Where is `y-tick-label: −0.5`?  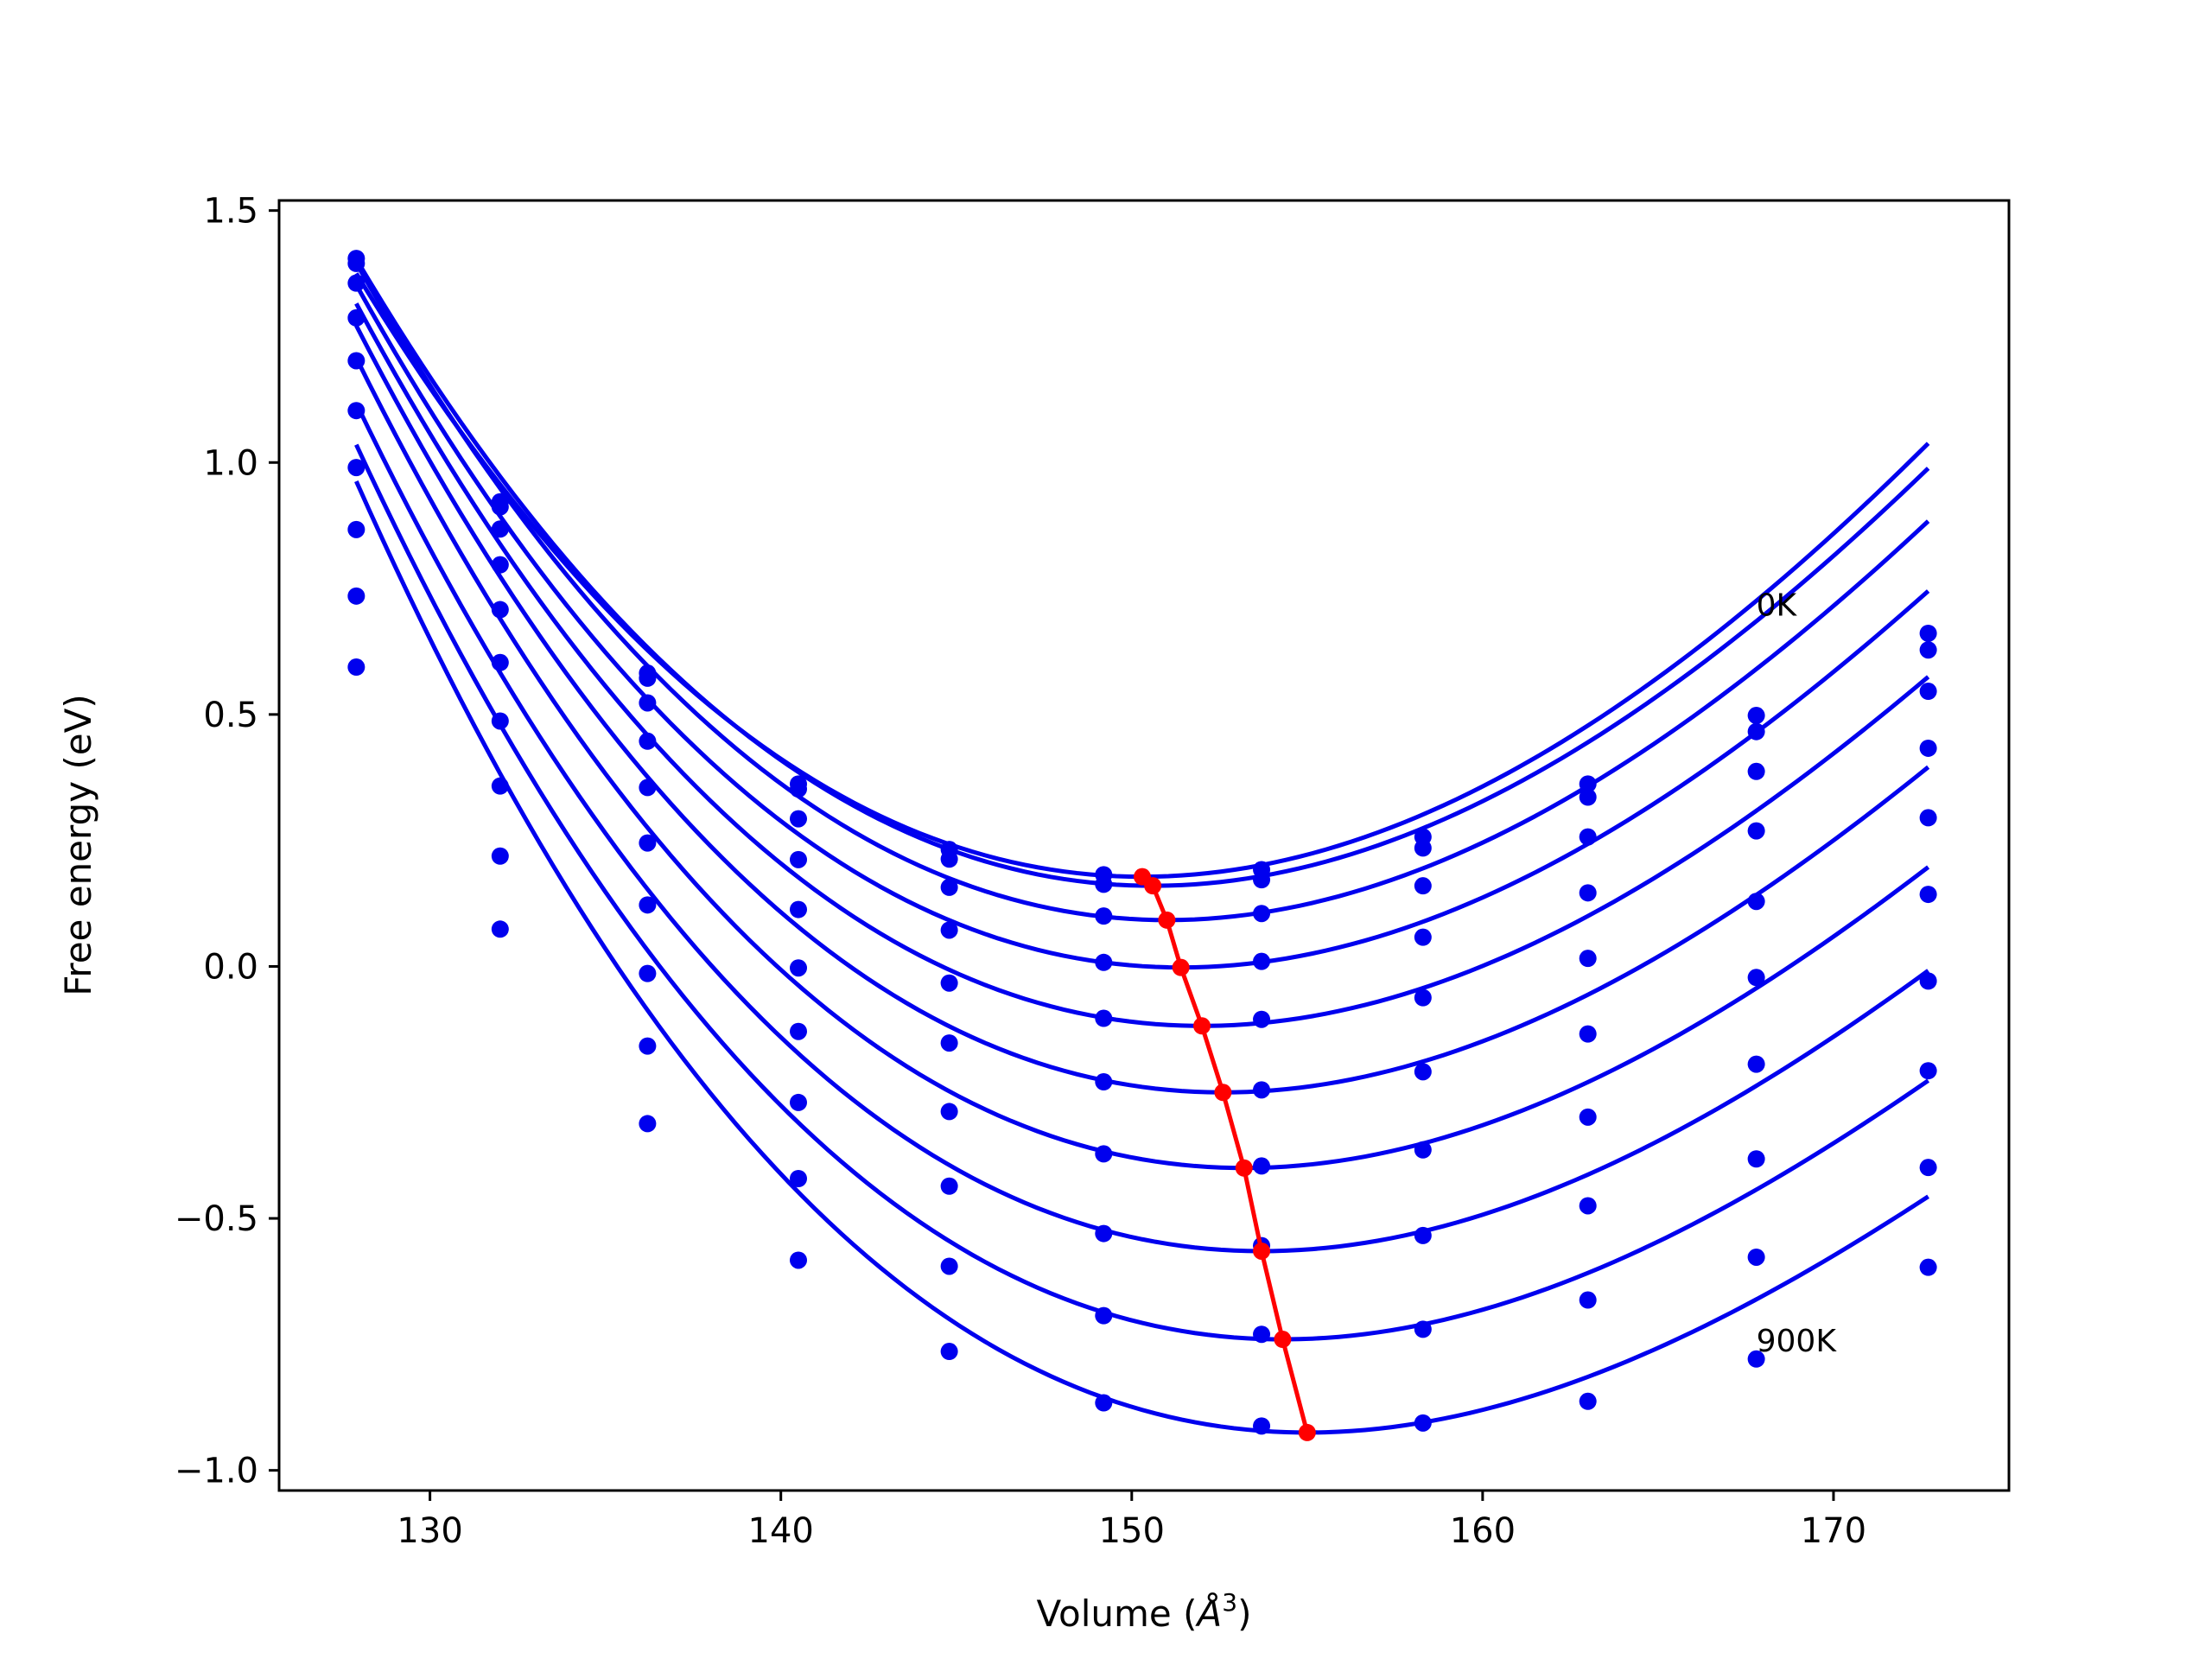
y-tick-label: −0.5 is located at coordinates (216, 1219).